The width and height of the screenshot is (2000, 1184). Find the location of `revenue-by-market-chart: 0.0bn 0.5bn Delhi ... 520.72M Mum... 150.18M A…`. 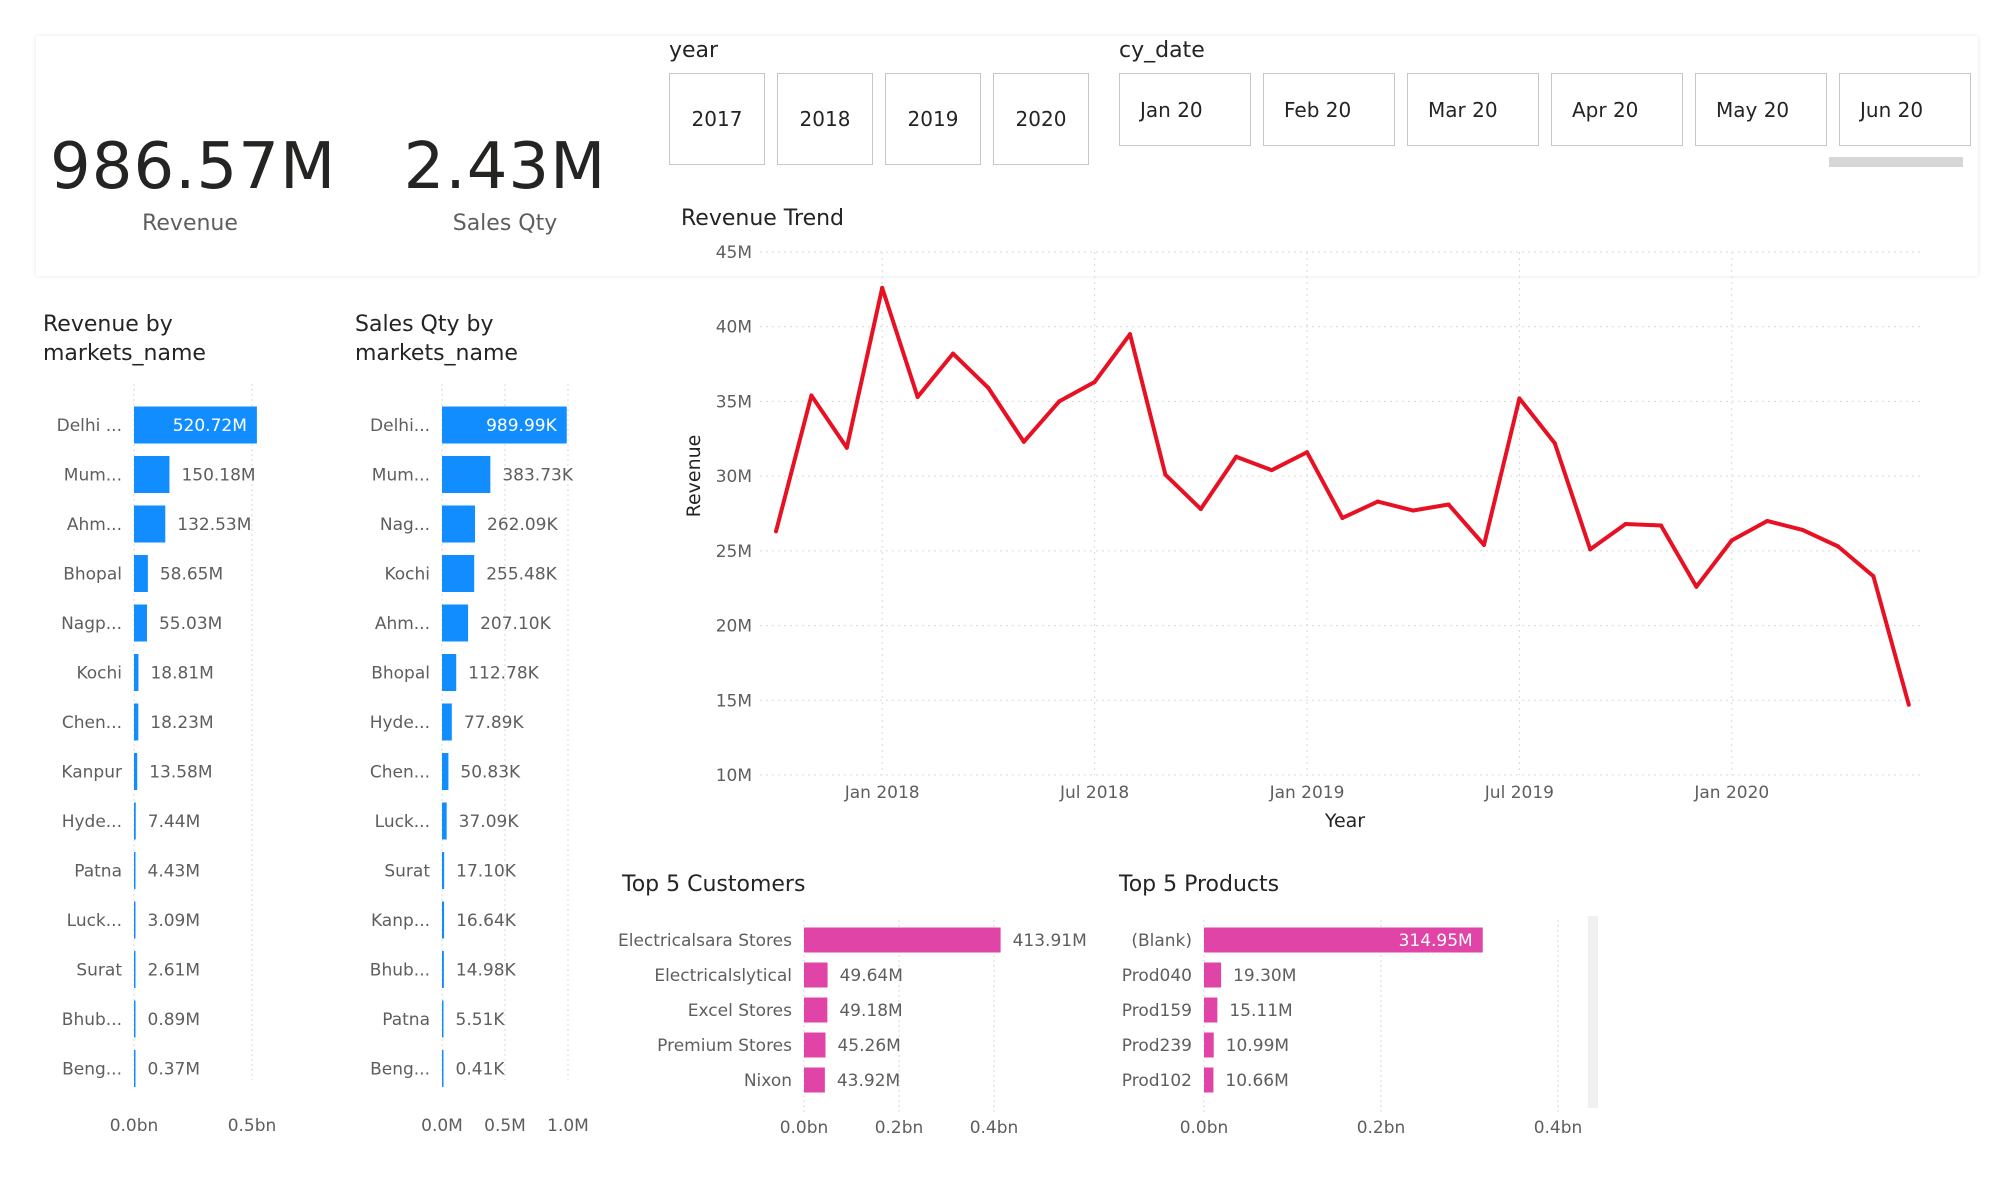

revenue-by-market-chart: 0.0bn 0.5bn Delhi ... 520.72M Mum... 150.18M A… is located at coordinates (180, 760).